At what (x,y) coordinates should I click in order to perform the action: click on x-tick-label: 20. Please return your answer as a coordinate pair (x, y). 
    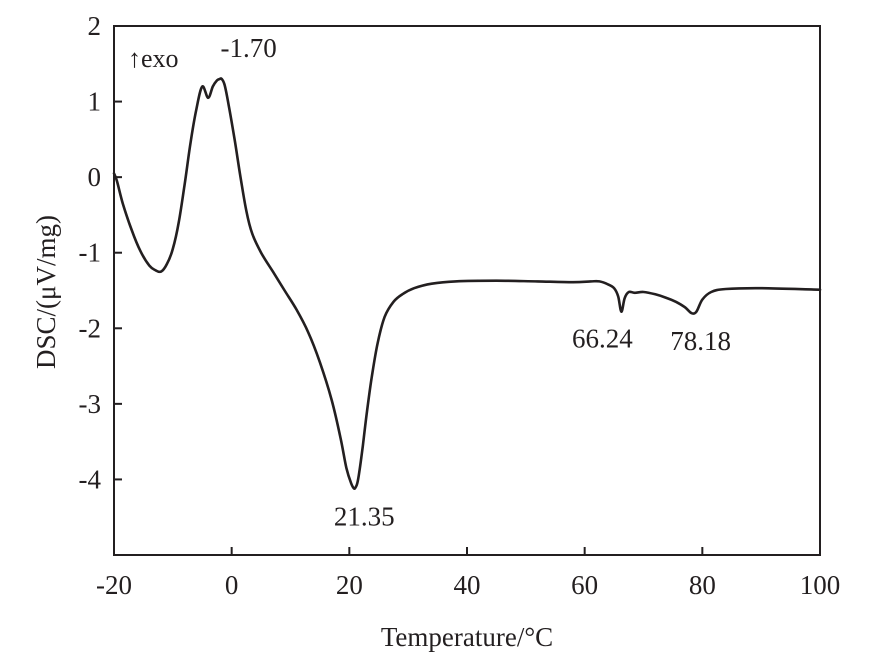
    Looking at the image, I should click on (349, 585).